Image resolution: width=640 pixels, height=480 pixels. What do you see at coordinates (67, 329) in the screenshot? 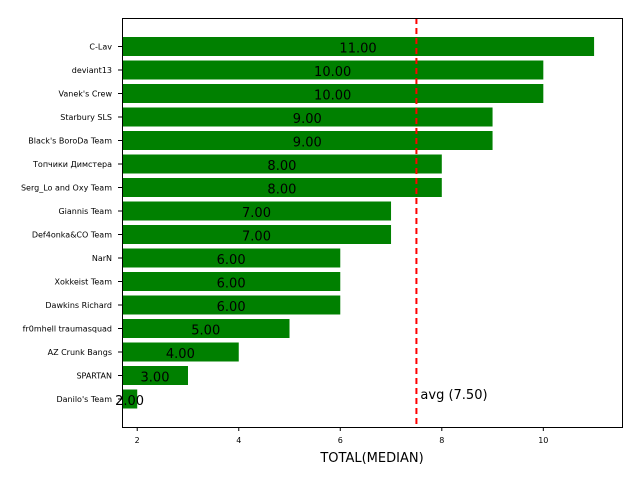
I see `y-tick-label: fr0mhell traumasquad` at bounding box center [67, 329].